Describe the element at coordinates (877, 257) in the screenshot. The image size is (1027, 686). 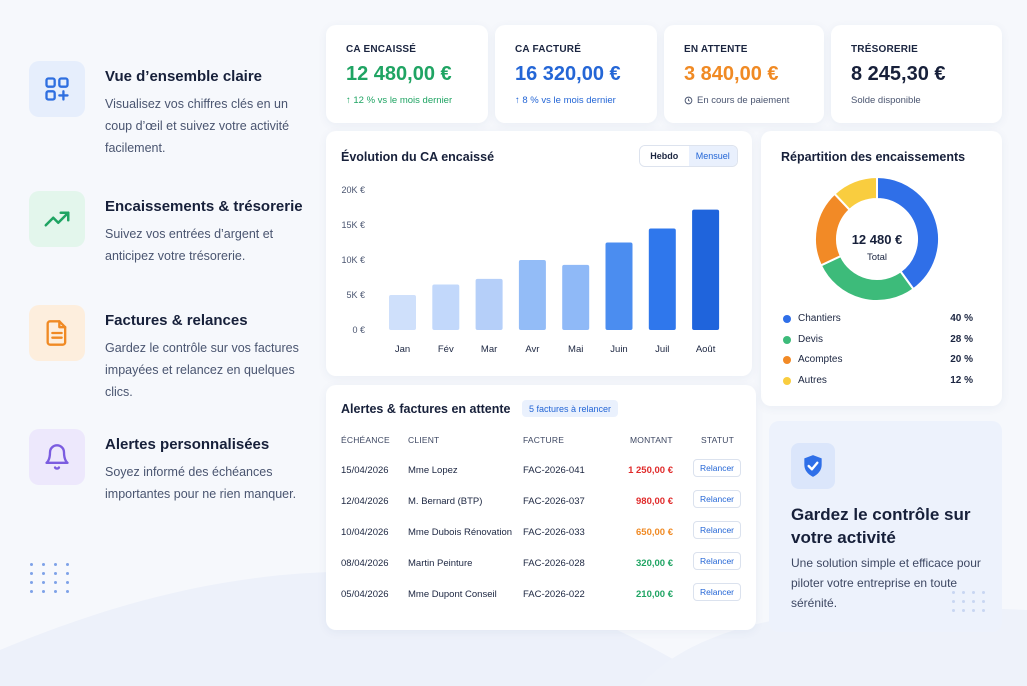
I see `donut-center-label: Total` at that location.